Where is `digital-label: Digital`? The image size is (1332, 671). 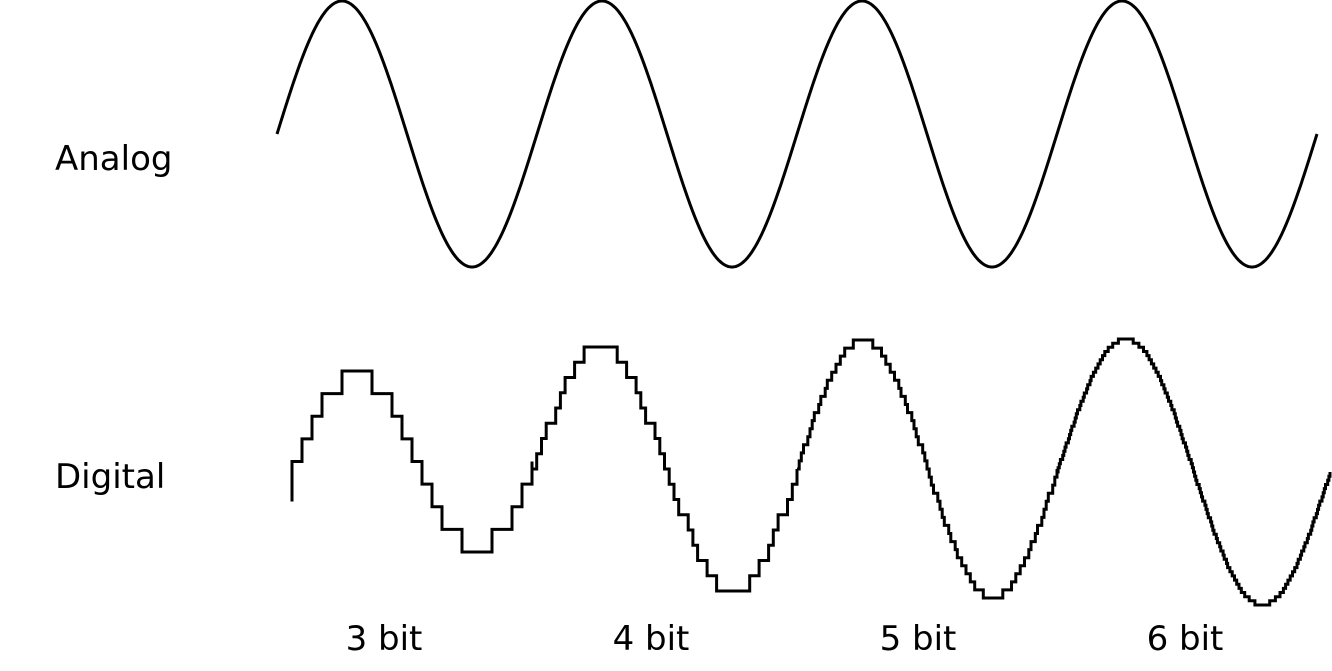
digital-label: Digital is located at coordinates (110, 477).